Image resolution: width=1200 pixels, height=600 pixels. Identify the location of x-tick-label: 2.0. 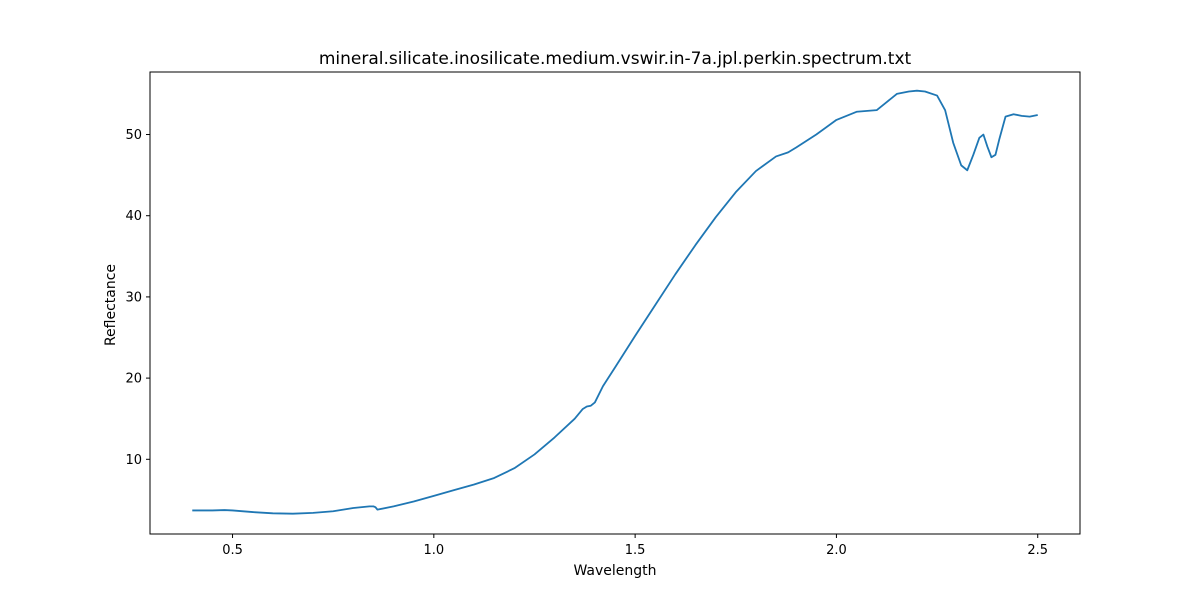
(836, 550).